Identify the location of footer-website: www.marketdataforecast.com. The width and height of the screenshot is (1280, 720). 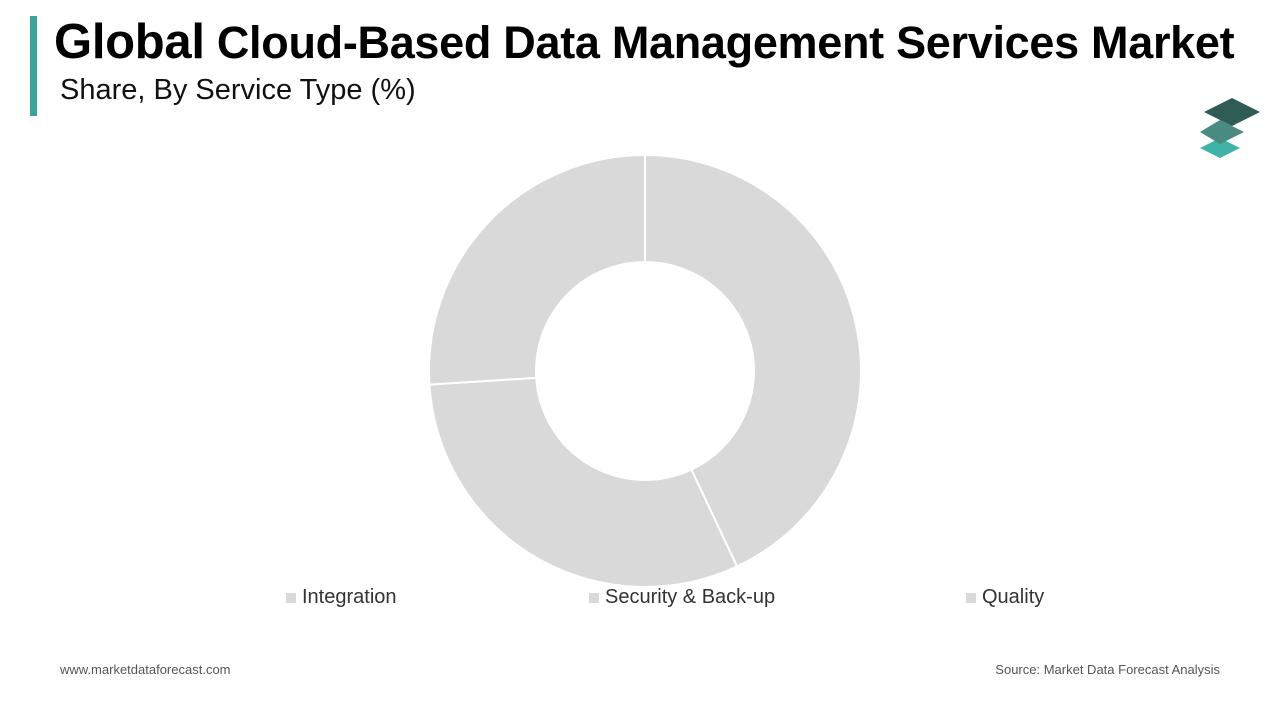
(145, 669).